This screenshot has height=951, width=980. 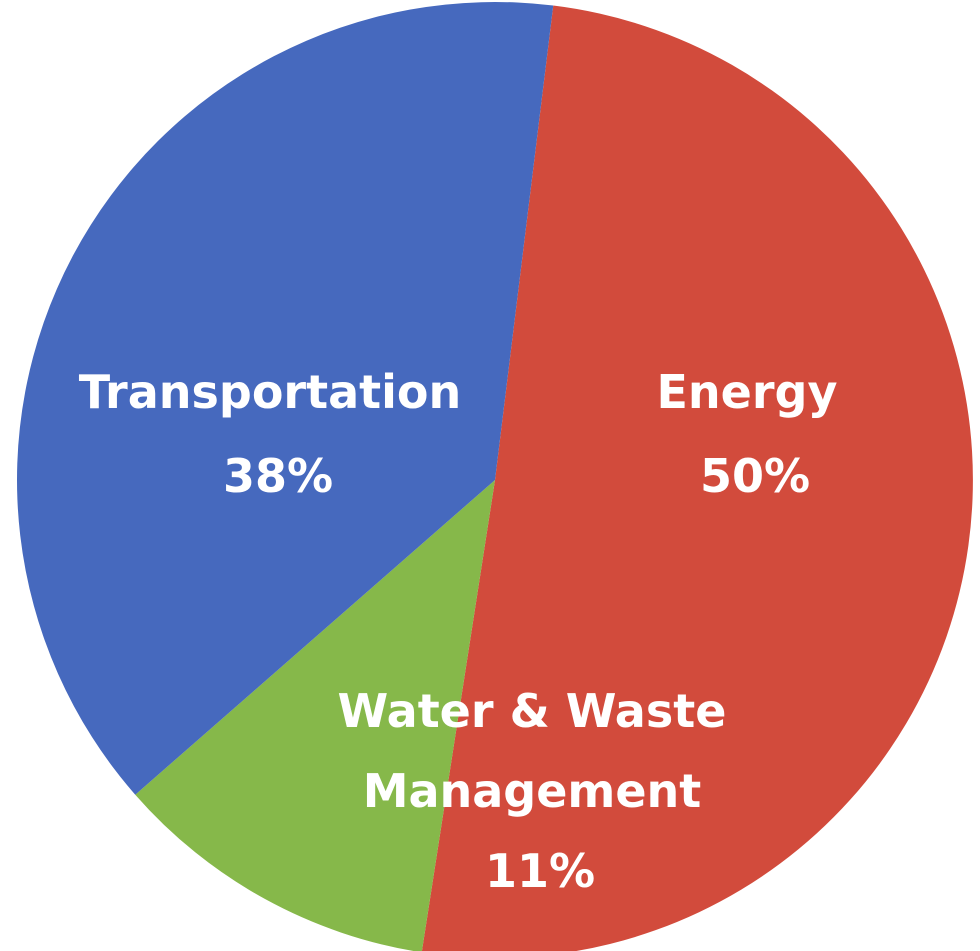 I want to click on energy-label: Energy 50%, so click(x=755, y=434).